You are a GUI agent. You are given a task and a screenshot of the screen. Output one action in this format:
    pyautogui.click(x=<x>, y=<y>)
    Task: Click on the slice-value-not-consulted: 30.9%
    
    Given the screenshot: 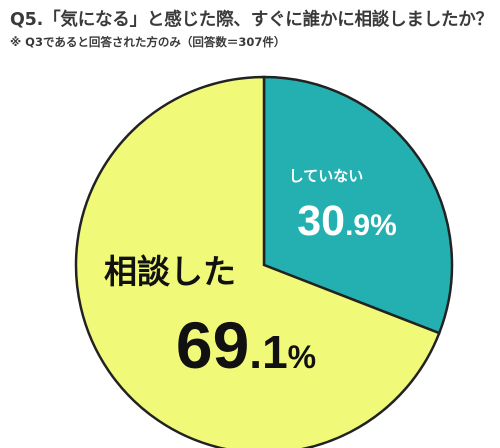 What is the action you would take?
    pyautogui.click(x=347, y=221)
    